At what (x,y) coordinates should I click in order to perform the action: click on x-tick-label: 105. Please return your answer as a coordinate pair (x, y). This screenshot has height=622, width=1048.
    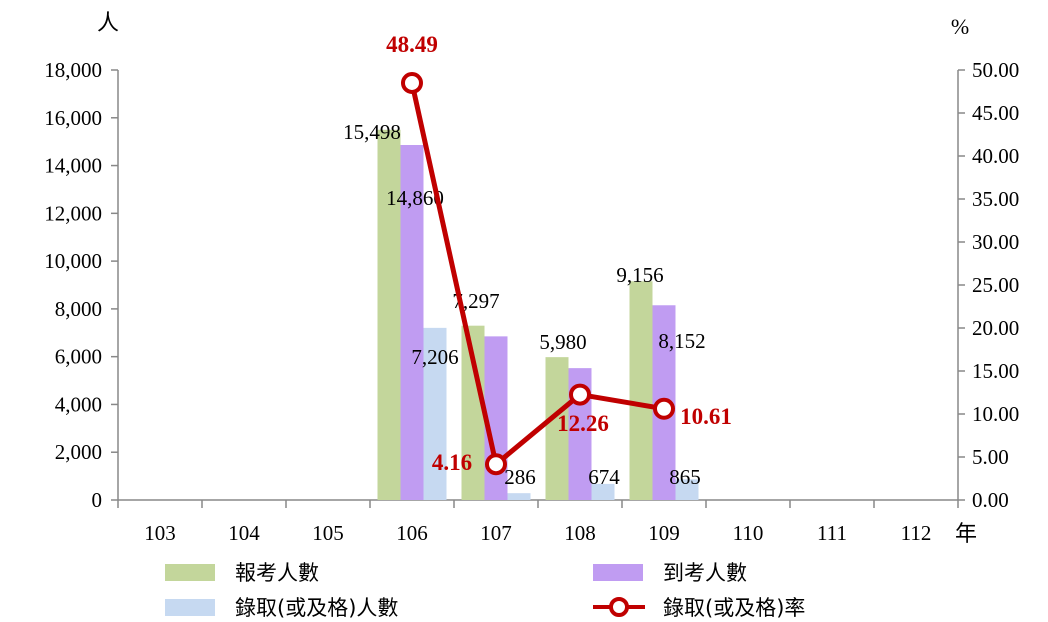
    Looking at the image, I should click on (328, 533).